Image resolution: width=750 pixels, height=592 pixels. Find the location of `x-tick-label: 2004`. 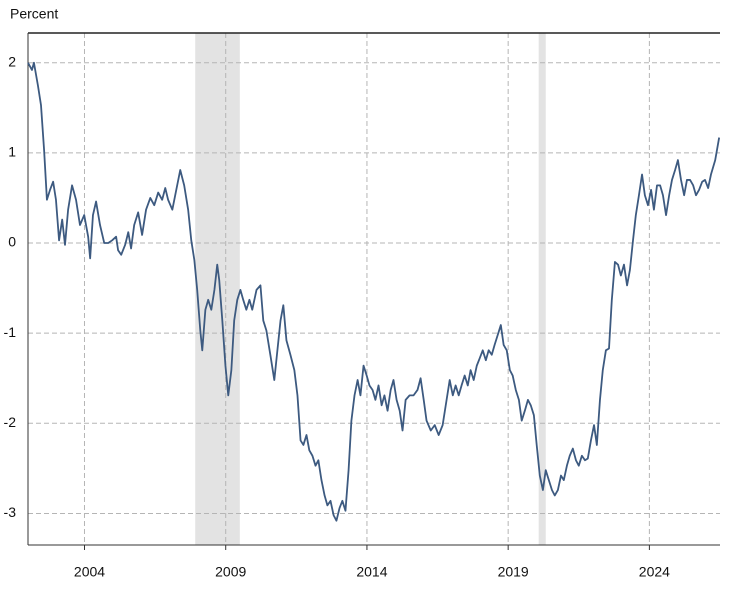

x-tick-label: 2004 is located at coordinates (89, 572).